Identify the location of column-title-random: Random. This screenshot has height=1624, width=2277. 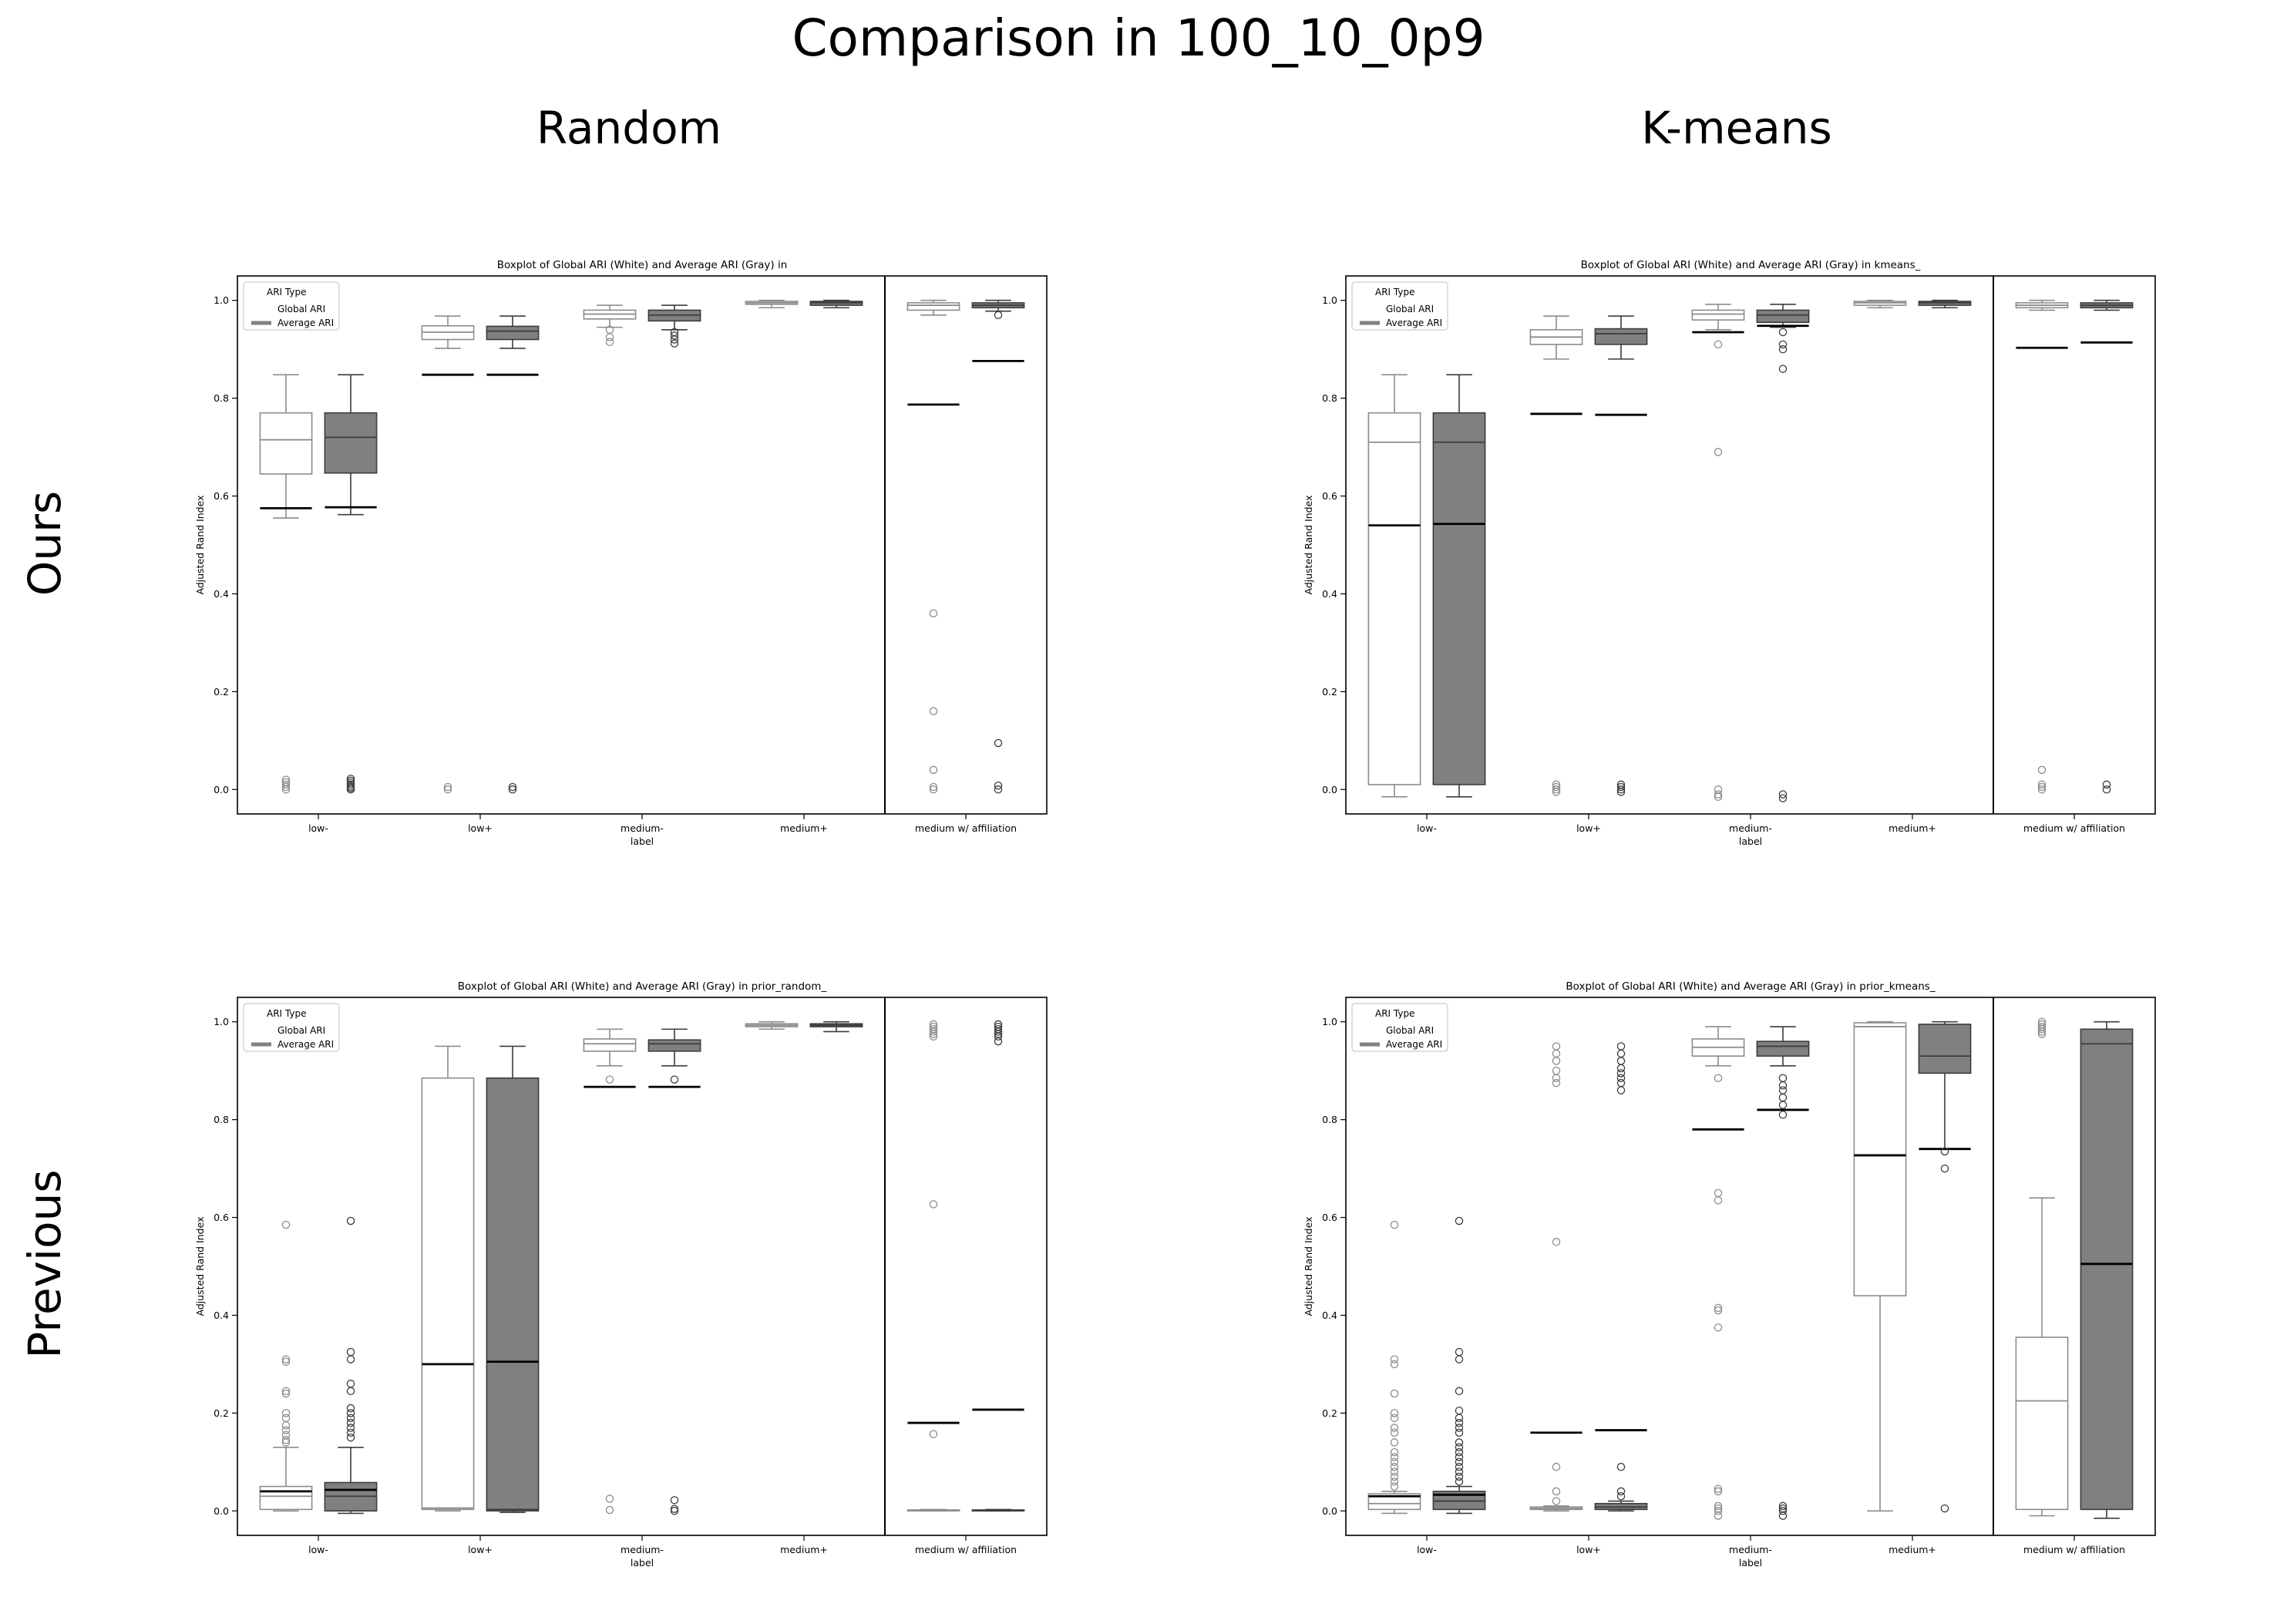
(629, 128).